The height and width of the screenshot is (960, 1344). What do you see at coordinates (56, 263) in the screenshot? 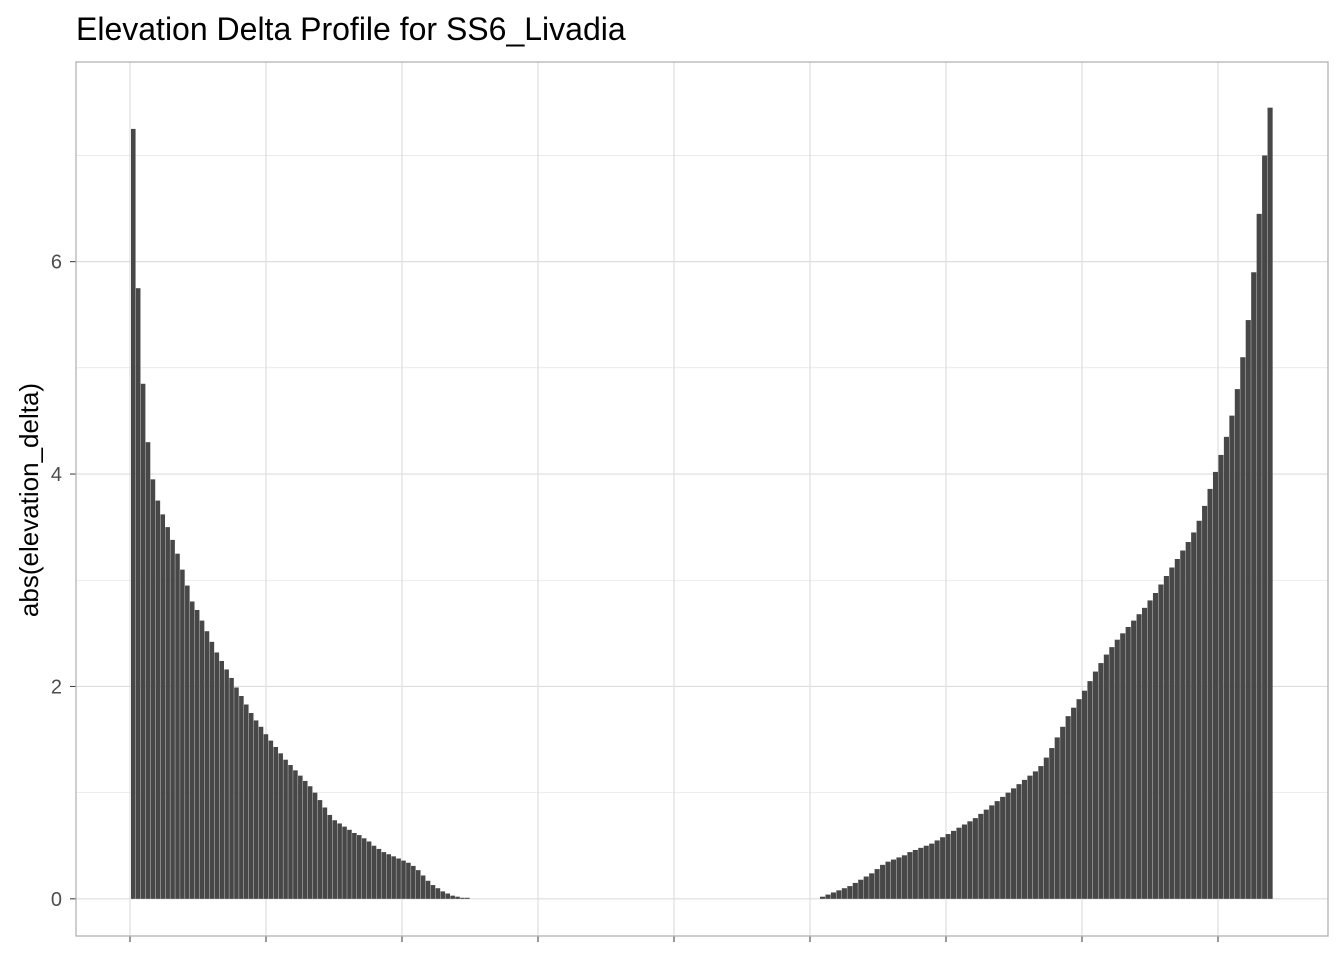
I see `y-tick-label: 6` at bounding box center [56, 263].